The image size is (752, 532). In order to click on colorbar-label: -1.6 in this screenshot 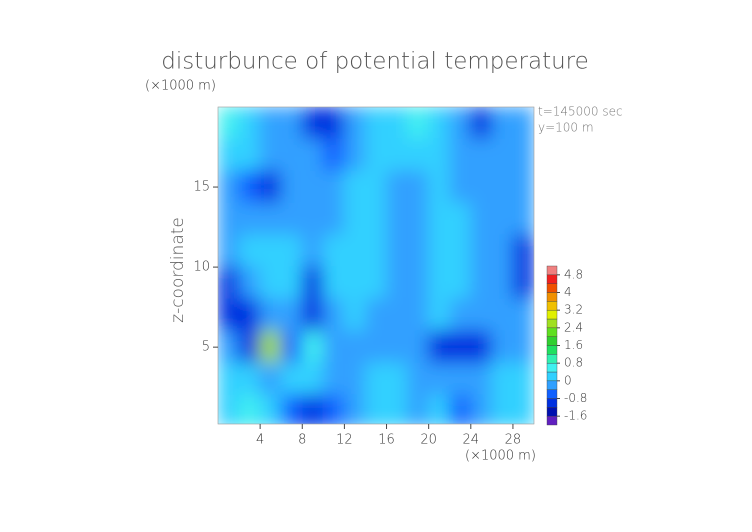, I will do `click(575, 416)`.